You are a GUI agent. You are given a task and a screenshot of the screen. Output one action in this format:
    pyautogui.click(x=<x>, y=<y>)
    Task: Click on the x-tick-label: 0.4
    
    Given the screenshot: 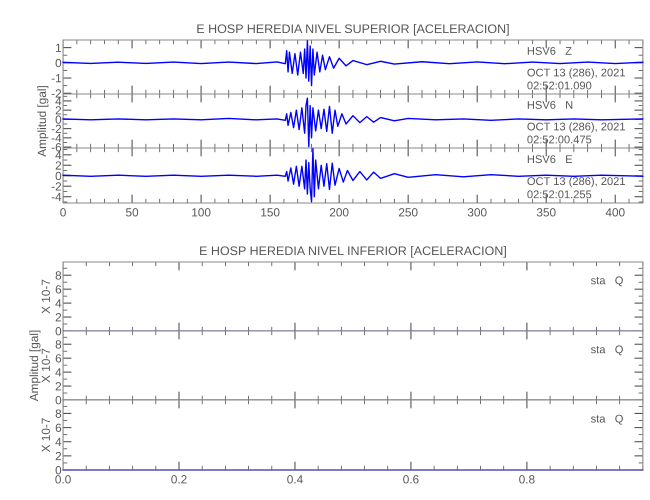 What is the action you would take?
    pyautogui.click(x=295, y=479)
    